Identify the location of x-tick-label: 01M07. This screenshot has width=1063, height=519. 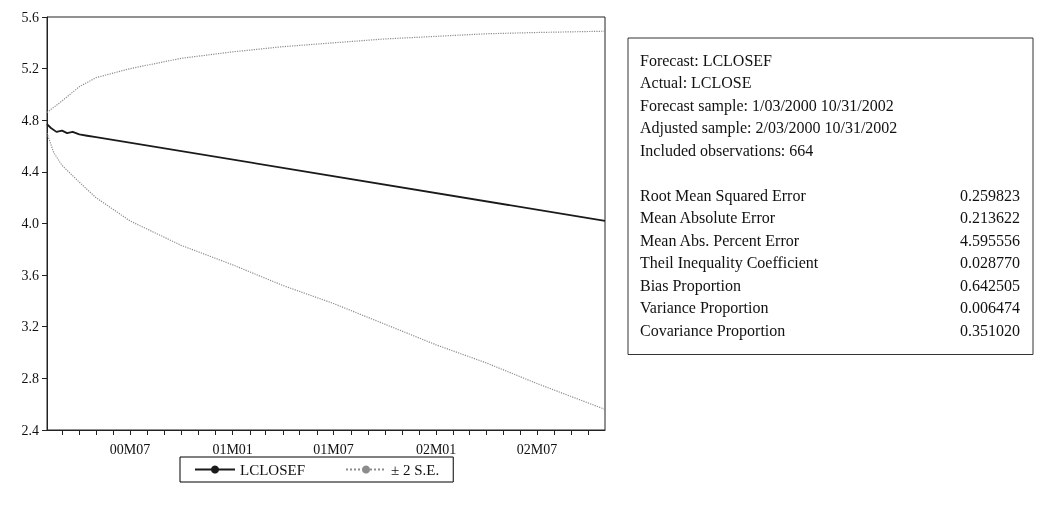
(333, 449).